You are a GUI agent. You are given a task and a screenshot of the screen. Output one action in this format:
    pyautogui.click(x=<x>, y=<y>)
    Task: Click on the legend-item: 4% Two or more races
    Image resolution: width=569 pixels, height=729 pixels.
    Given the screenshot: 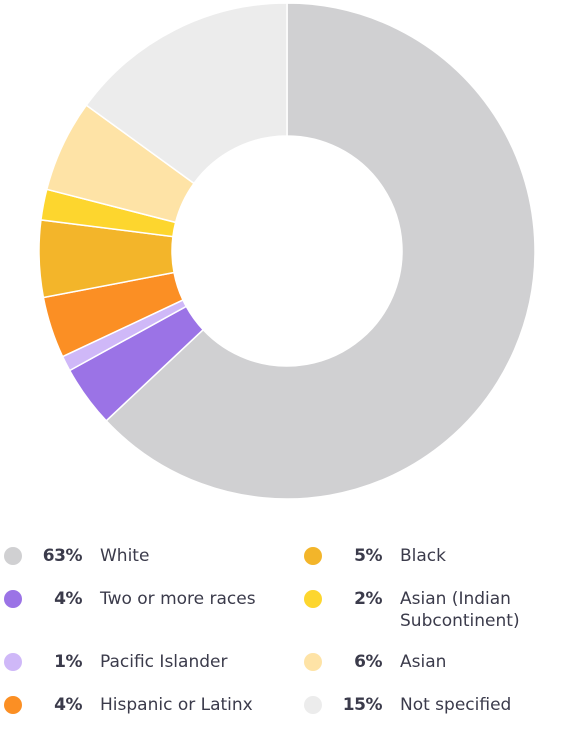 What is the action you would take?
    pyautogui.click(x=132, y=599)
    